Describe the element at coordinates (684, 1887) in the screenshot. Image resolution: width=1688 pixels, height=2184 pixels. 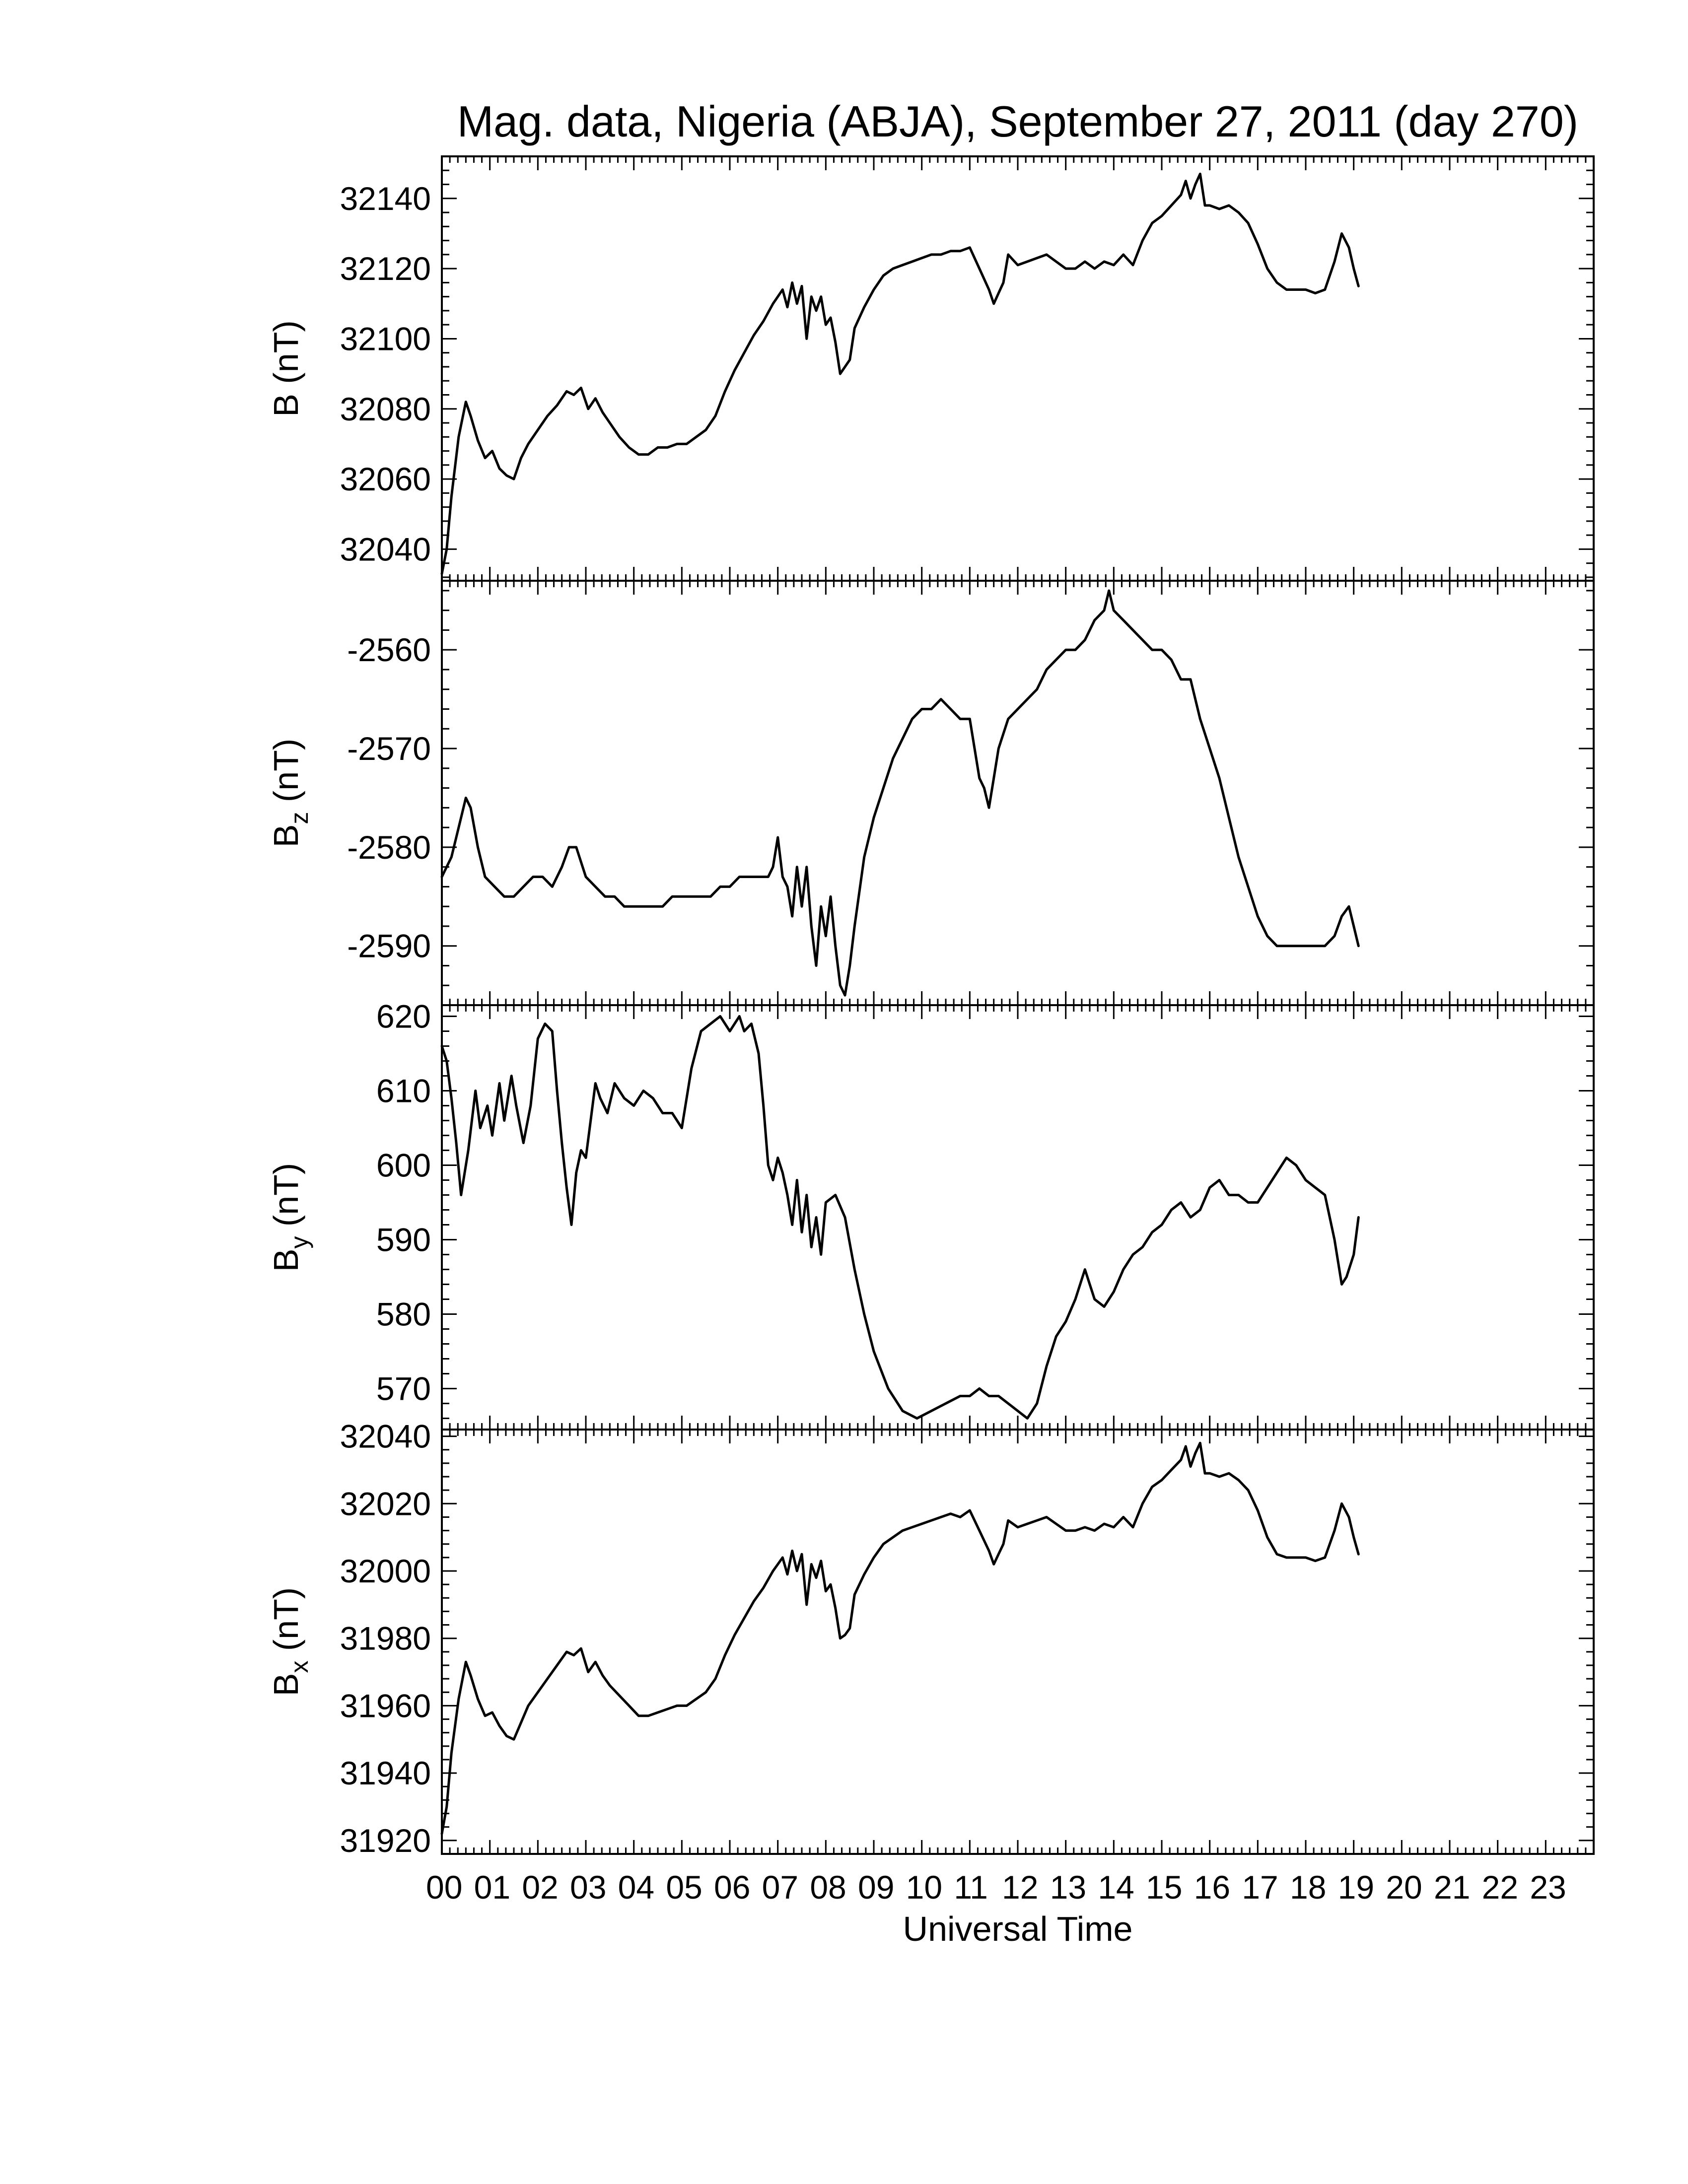
I see `x-tick-label: 05` at that location.